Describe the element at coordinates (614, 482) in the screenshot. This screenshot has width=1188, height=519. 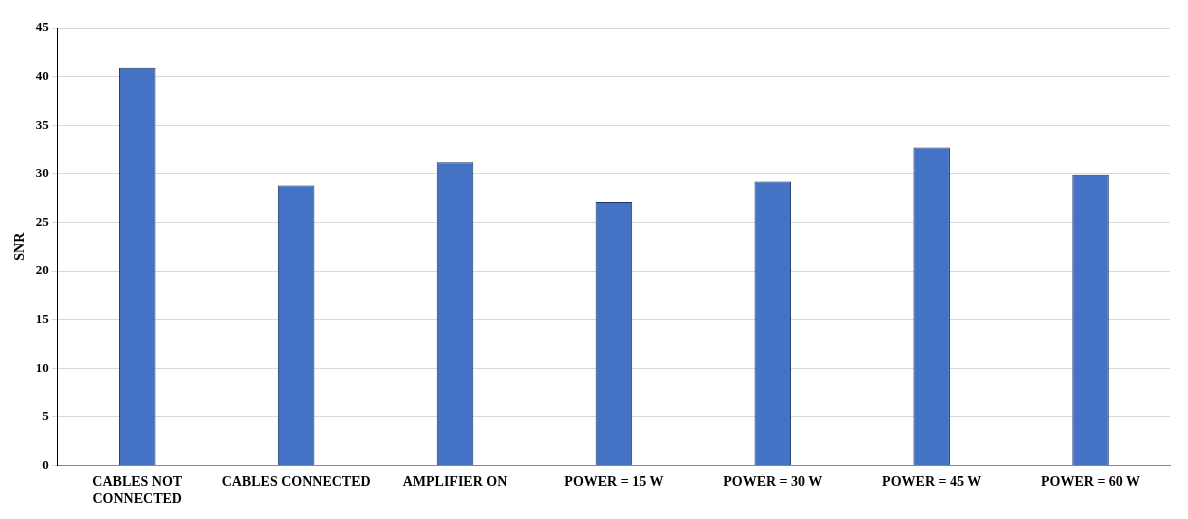
I see `x-tick-label: POWER = 15 W` at that location.